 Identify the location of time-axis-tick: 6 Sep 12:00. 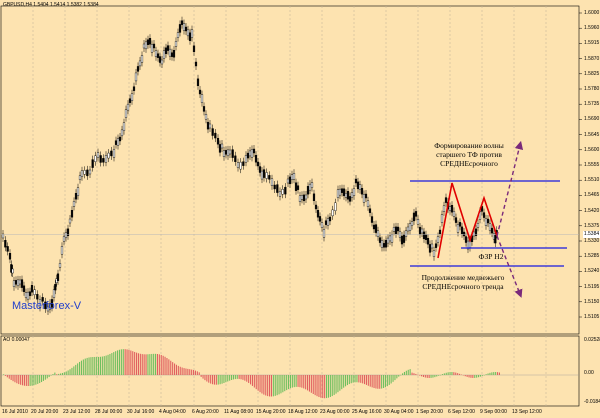
(461, 412).